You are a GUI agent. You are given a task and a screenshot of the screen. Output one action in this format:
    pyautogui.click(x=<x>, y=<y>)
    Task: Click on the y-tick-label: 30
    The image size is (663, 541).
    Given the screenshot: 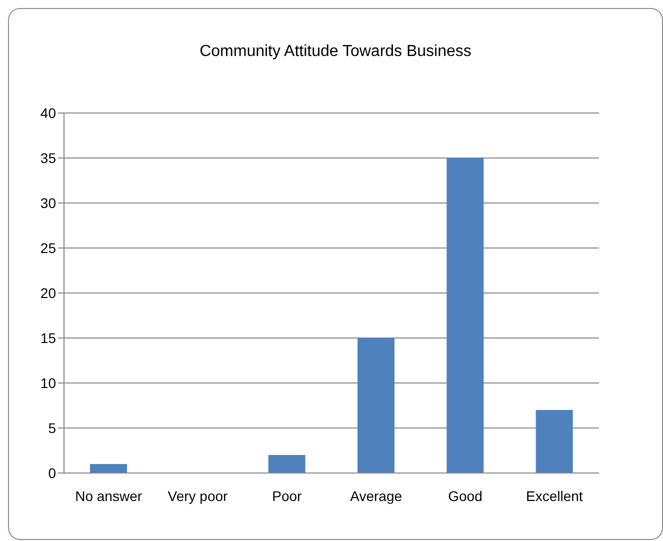 What is the action you would take?
    pyautogui.click(x=48, y=202)
    